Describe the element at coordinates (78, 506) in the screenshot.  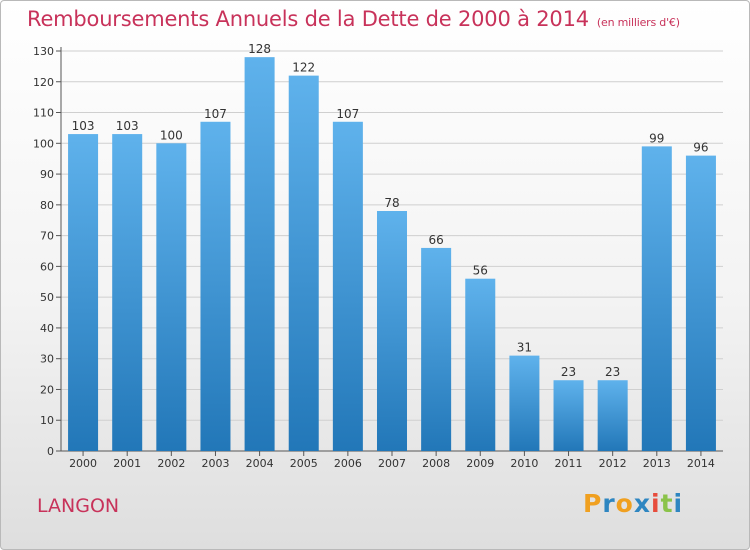
I see `commune-name: LANGON` at that location.